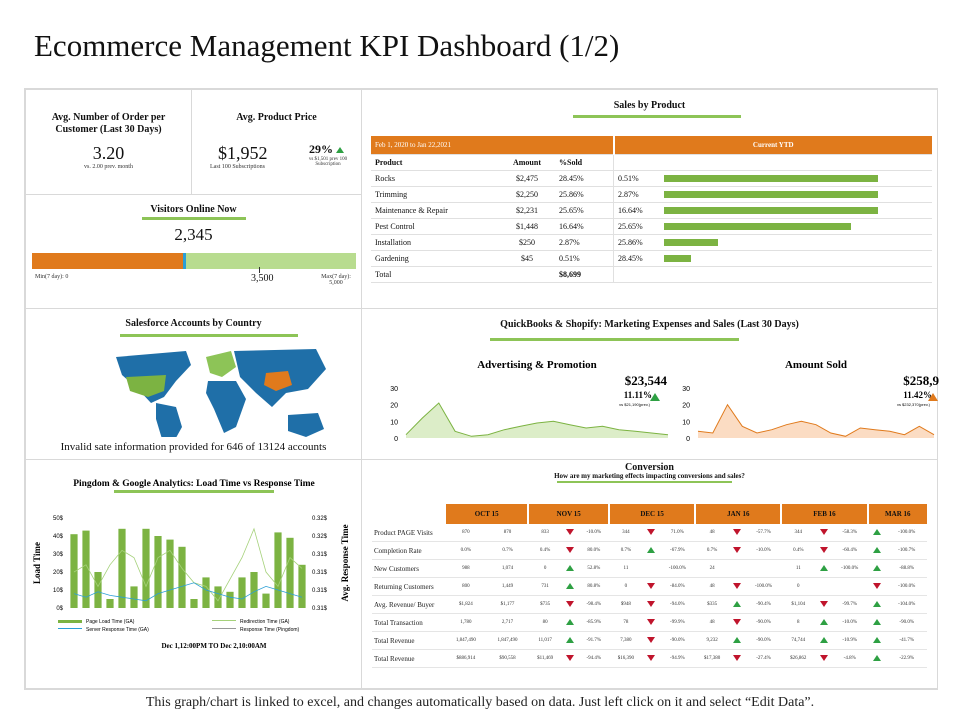  What do you see at coordinates (59, 609) in the screenshot?
I see `y-tick-label: 0$` at bounding box center [59, 609].